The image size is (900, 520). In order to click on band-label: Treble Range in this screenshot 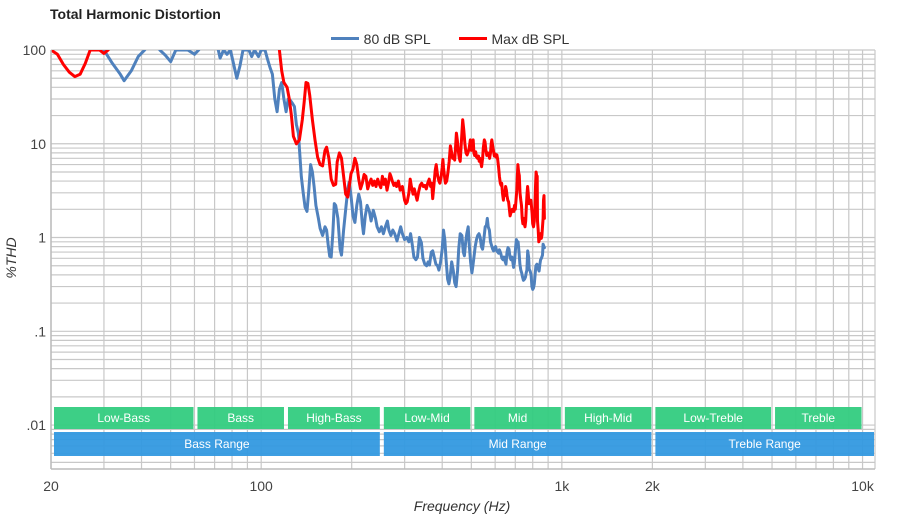, I will do `click(765, 444)`.